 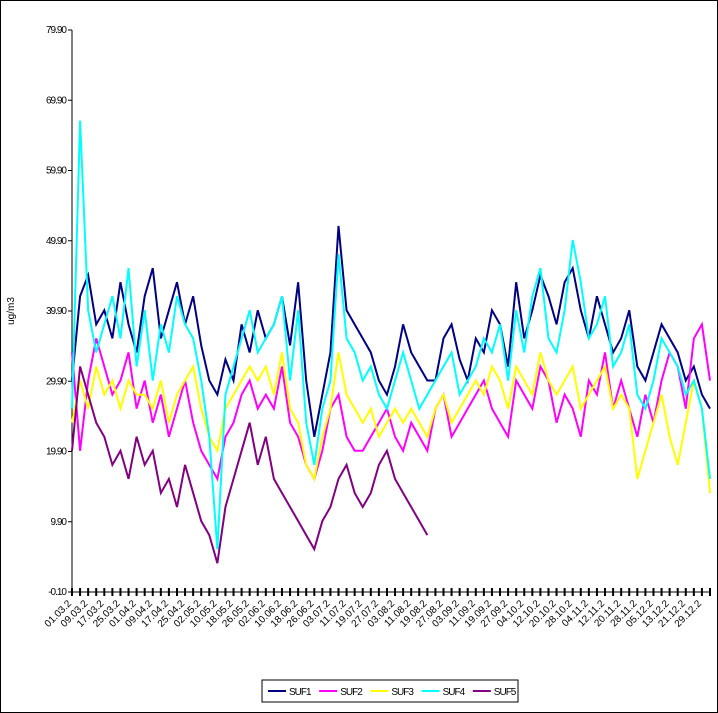 I want to click on y-tick-label: 29.90, so click(x=56, y=381).